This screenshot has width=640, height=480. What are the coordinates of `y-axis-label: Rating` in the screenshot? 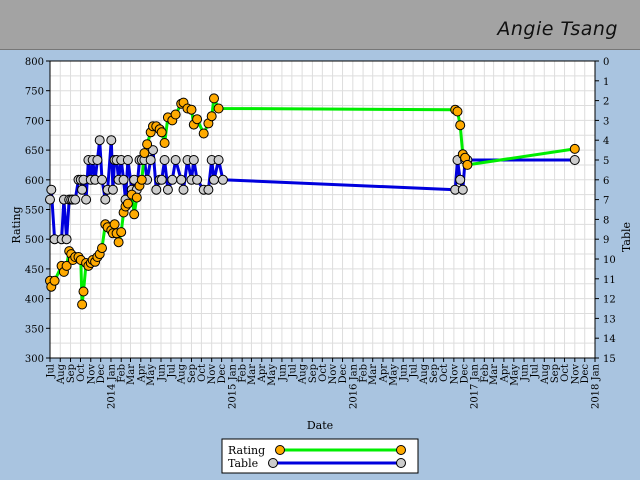 It's located at (16, 224).